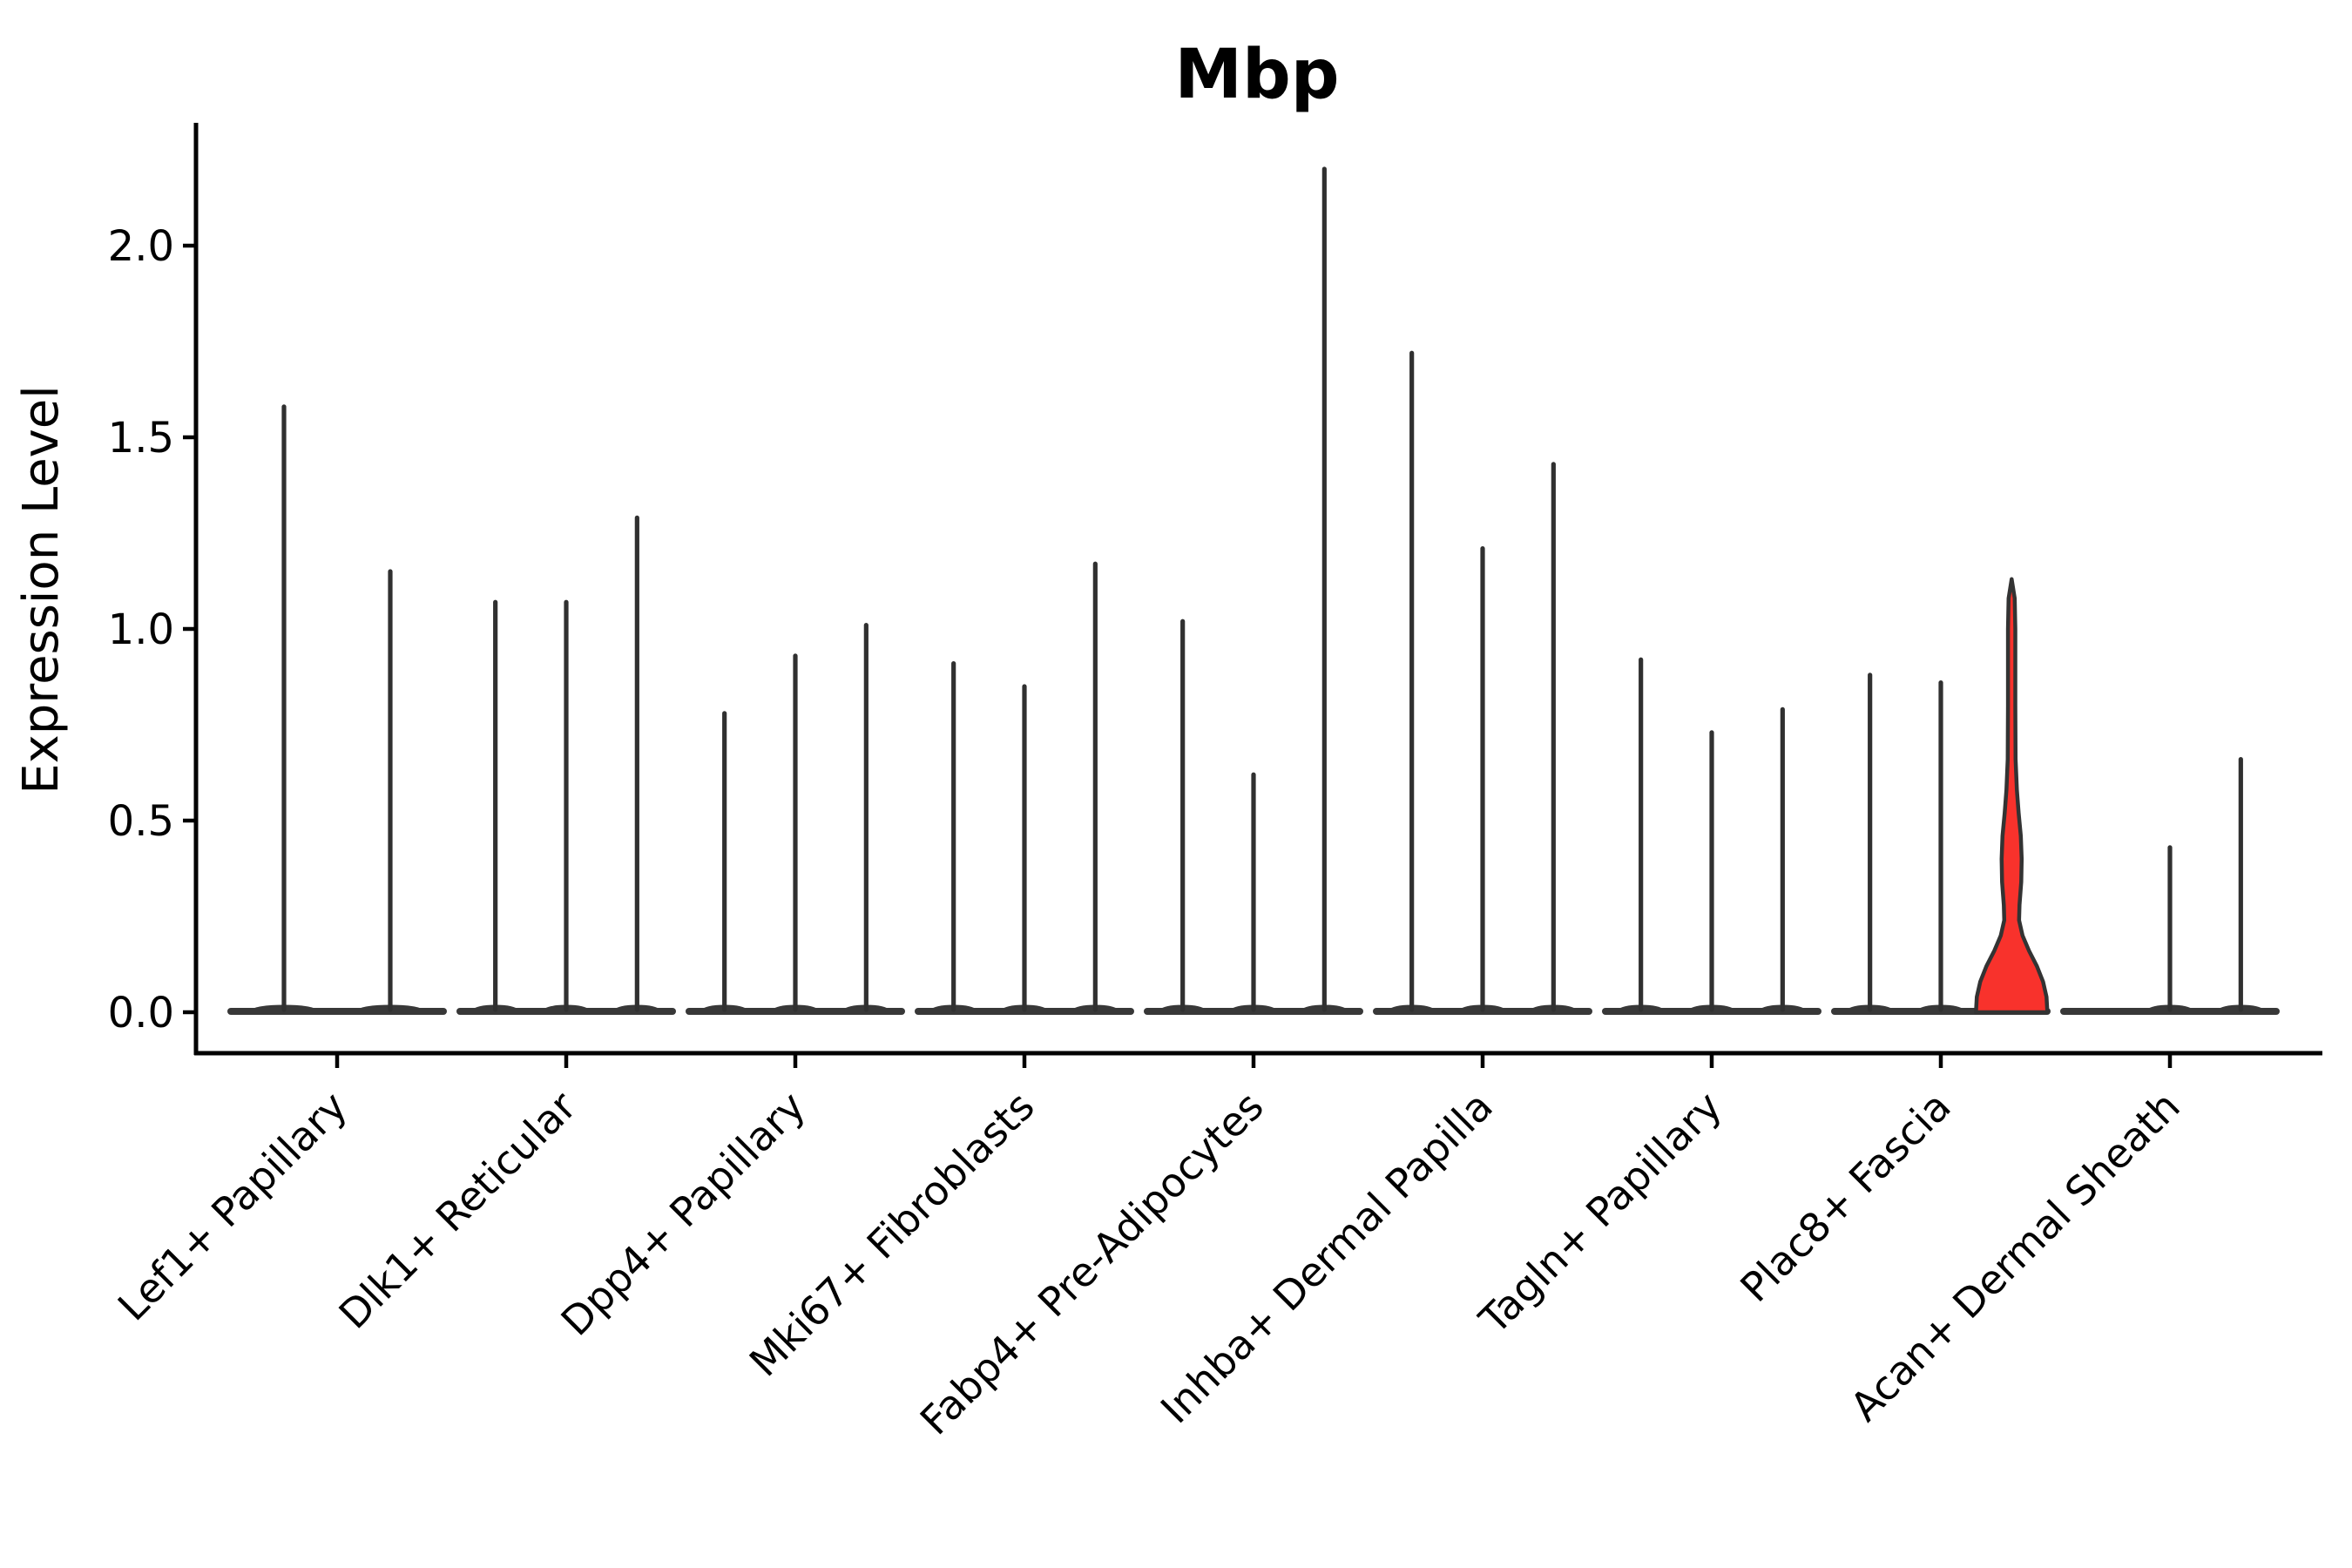 The image size is (2352, 1568). I want to click on x-tick-label: Dpp4+ Papillary, so click(683, 1214).